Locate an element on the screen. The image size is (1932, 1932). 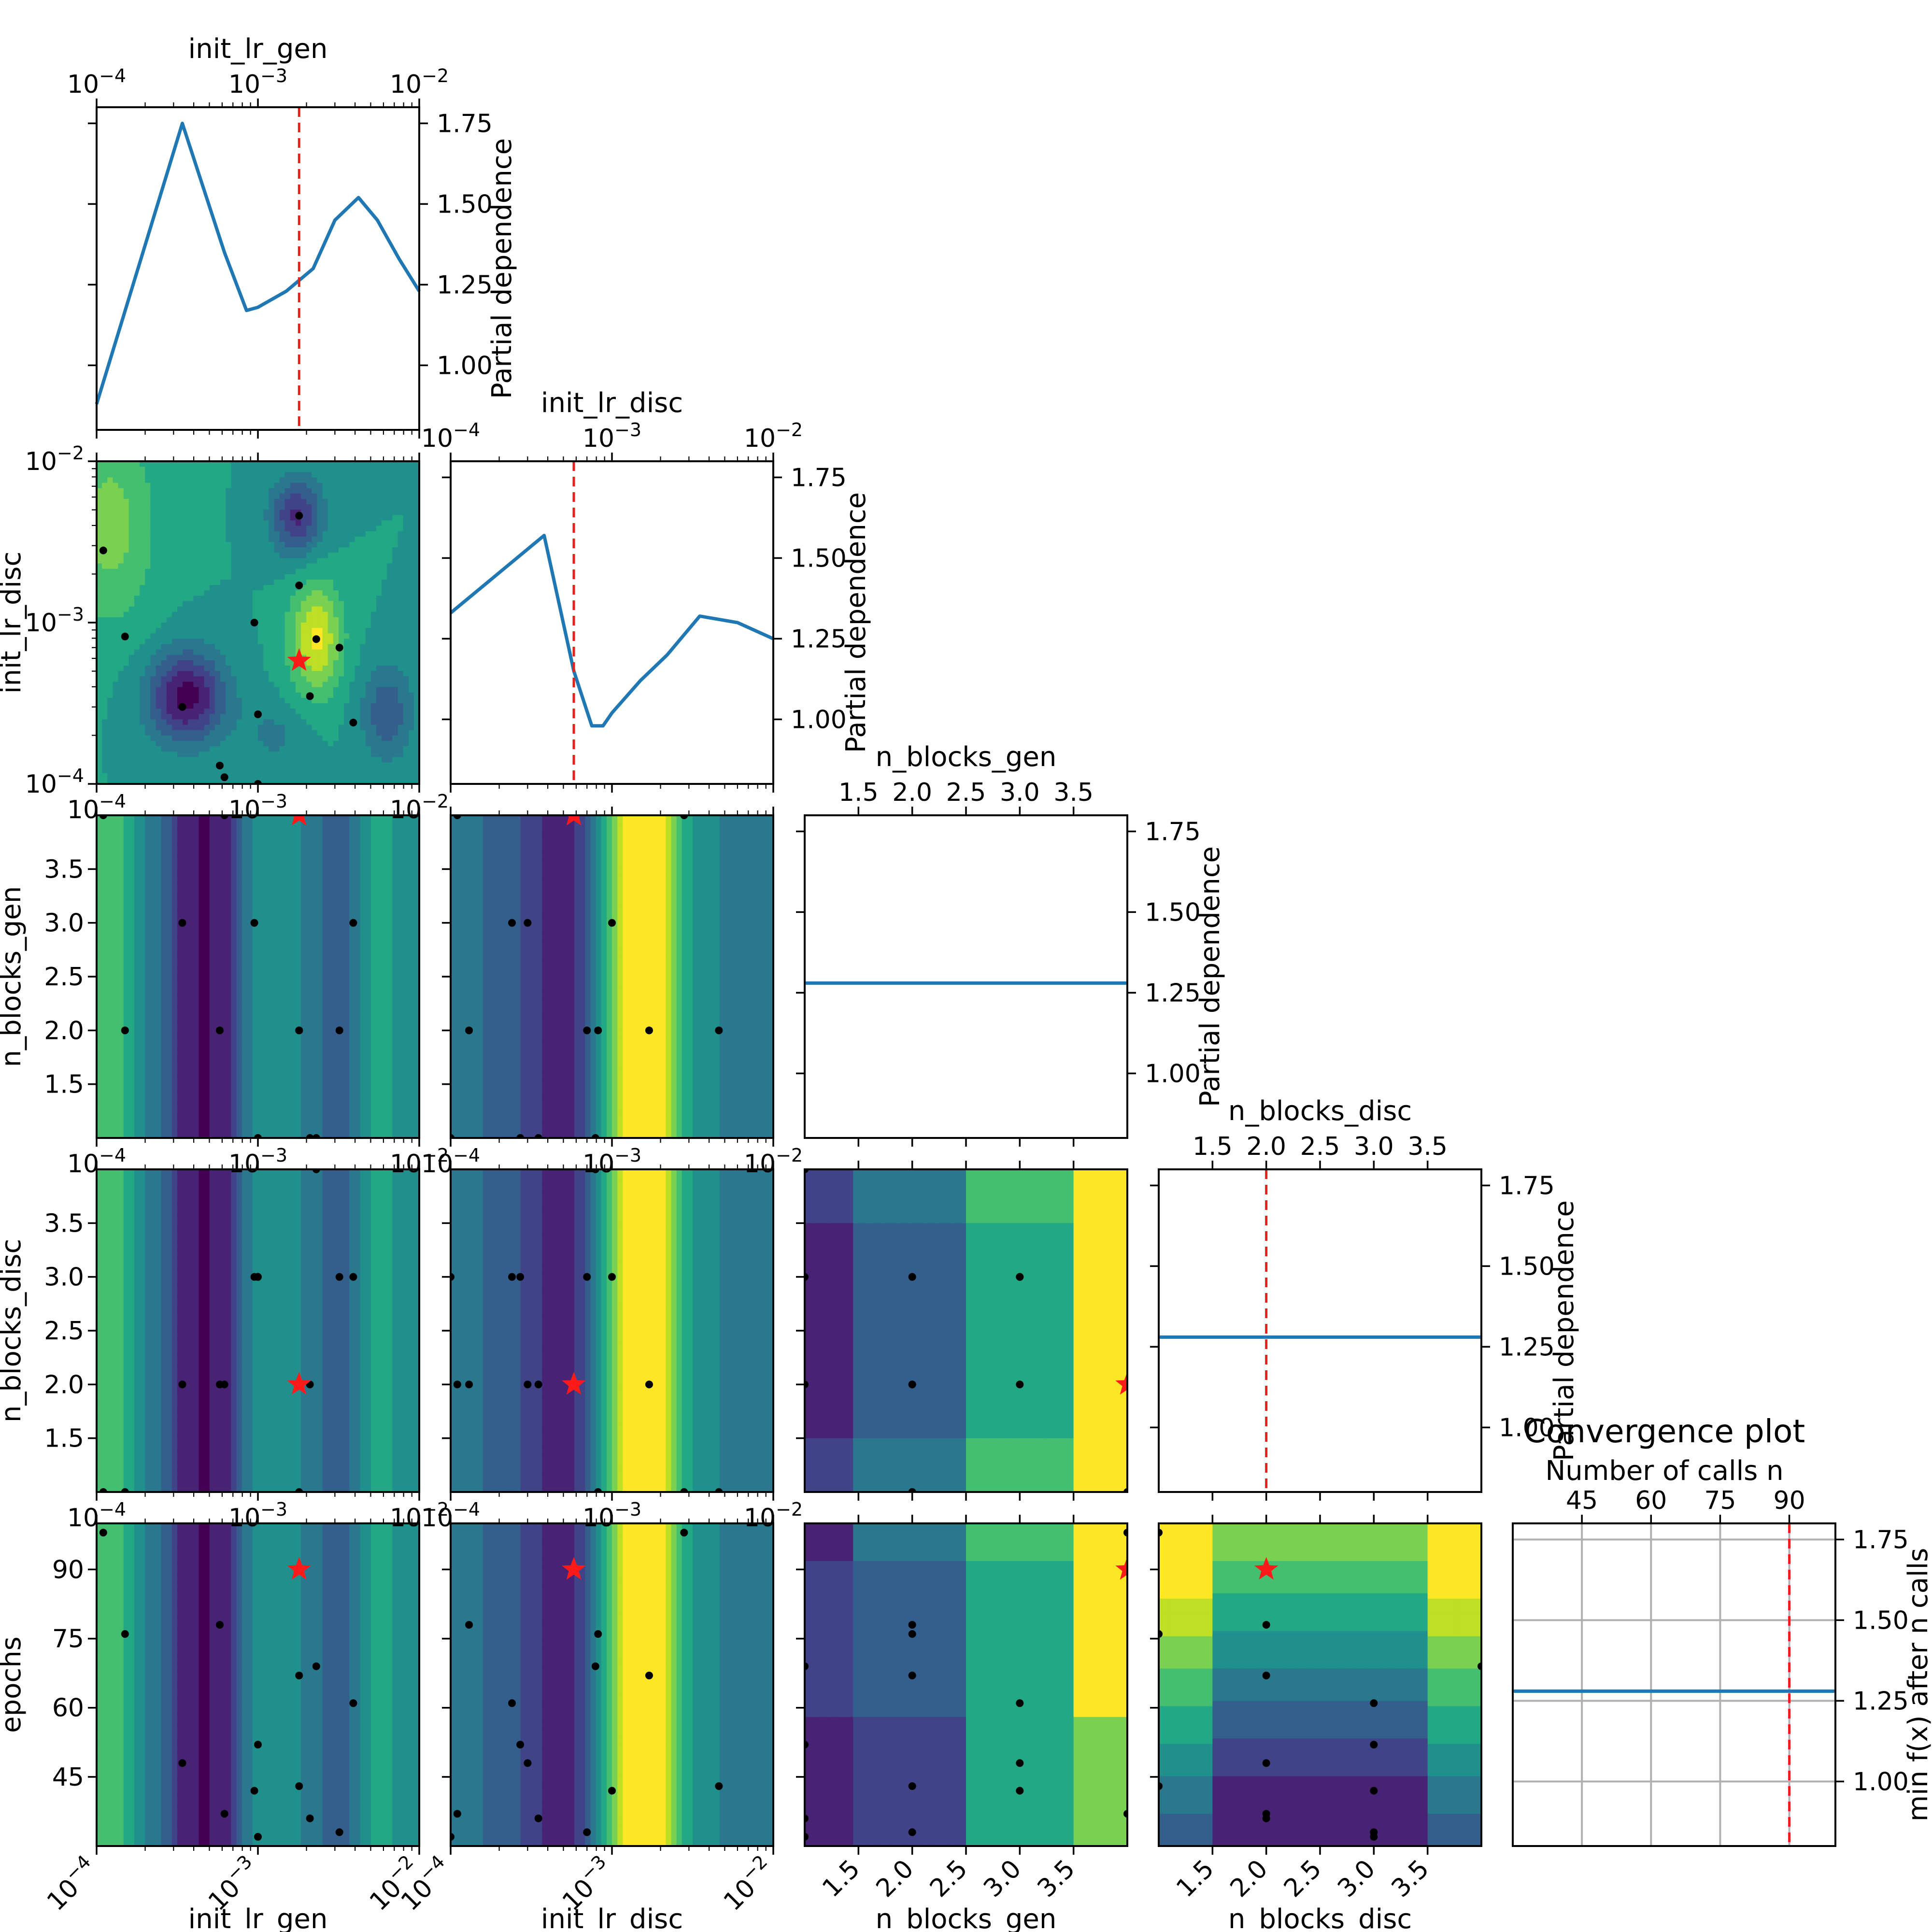
panel-epochs-vs-n_blocks_disc-y-ticks is located at coordinates (1154, 1673).